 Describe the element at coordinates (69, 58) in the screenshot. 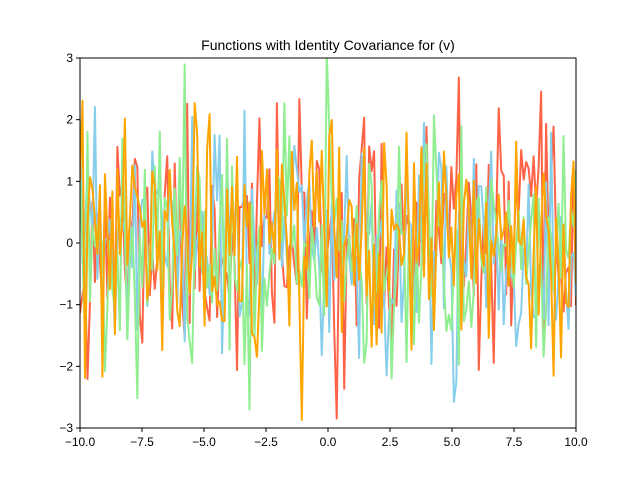

I see `y-tick-label: 3` at that location.